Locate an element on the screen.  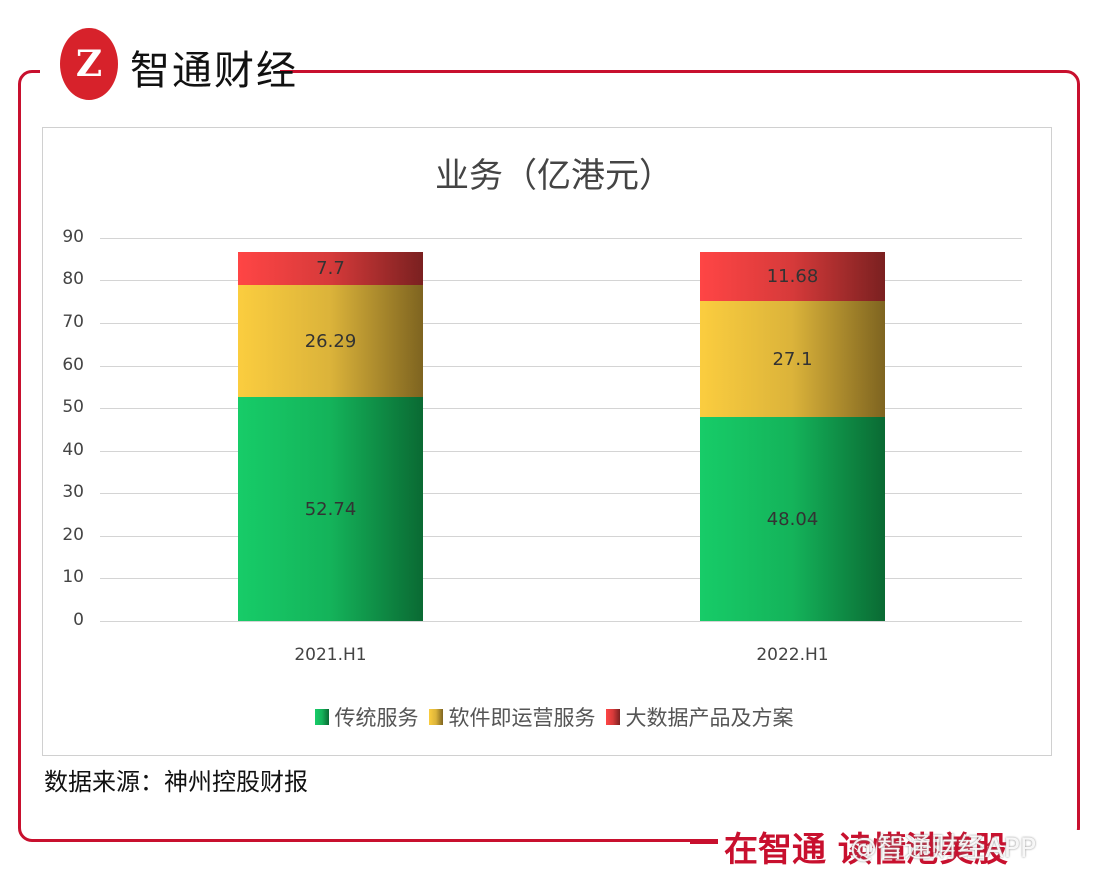
legend-item-traditional: 传统服务 is located at coordinates (366, 717).